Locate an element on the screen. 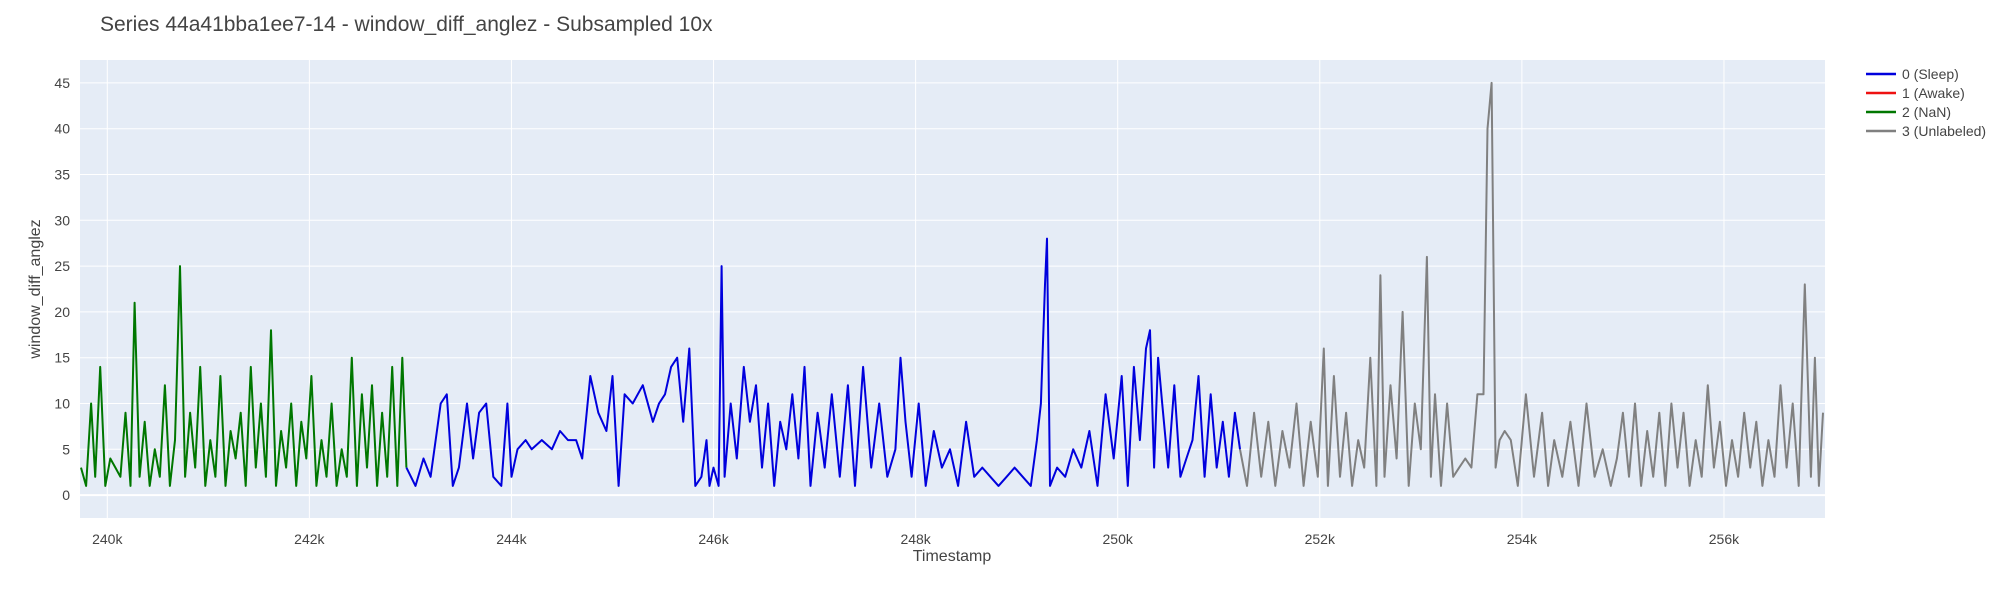 This screenshot has height=600, width=2000. x-tick-label: 246k is located at coordinates (713, 539).